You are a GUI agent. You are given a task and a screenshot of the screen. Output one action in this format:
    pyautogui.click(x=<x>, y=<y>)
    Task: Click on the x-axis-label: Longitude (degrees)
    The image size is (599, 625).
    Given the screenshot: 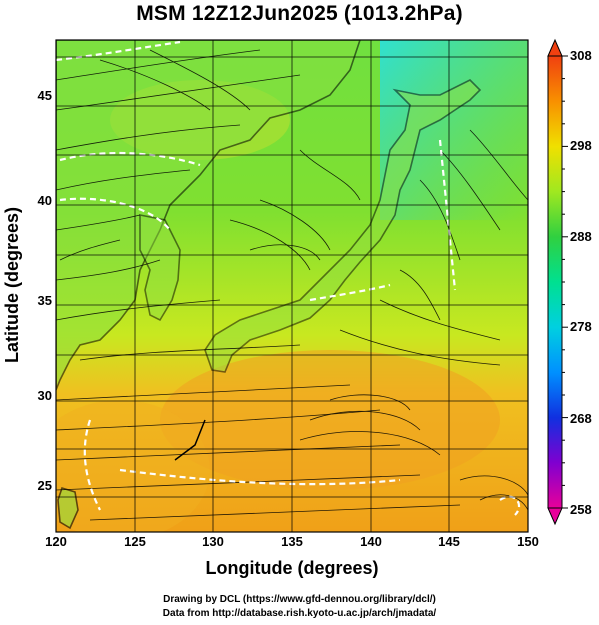 What is the action you would take?
    pyautogui.click(x=292, y=568)
    